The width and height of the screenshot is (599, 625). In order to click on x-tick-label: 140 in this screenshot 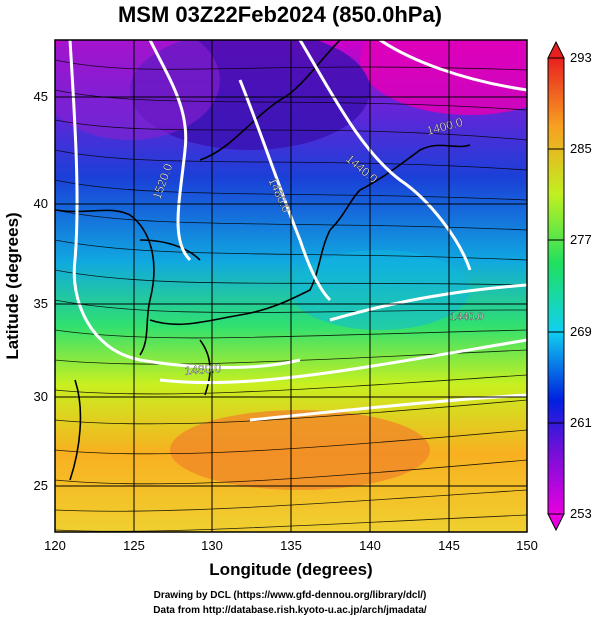, I will do `click(370, 545)`.